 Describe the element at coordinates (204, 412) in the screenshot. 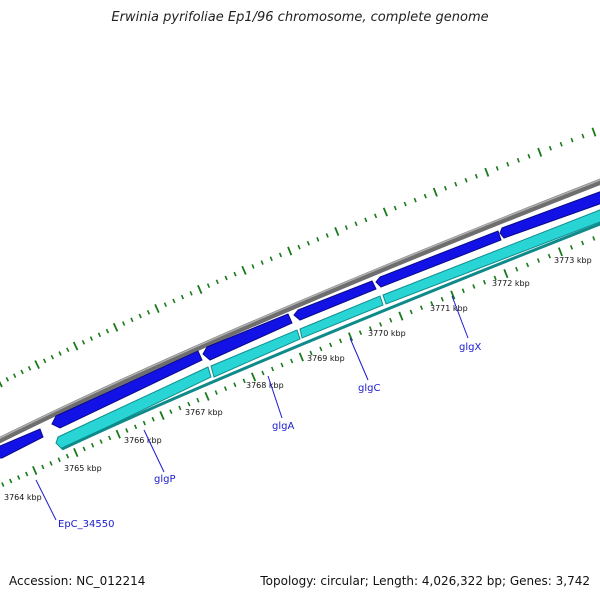

I see `kbp-label: 3767 kbp` at that location.